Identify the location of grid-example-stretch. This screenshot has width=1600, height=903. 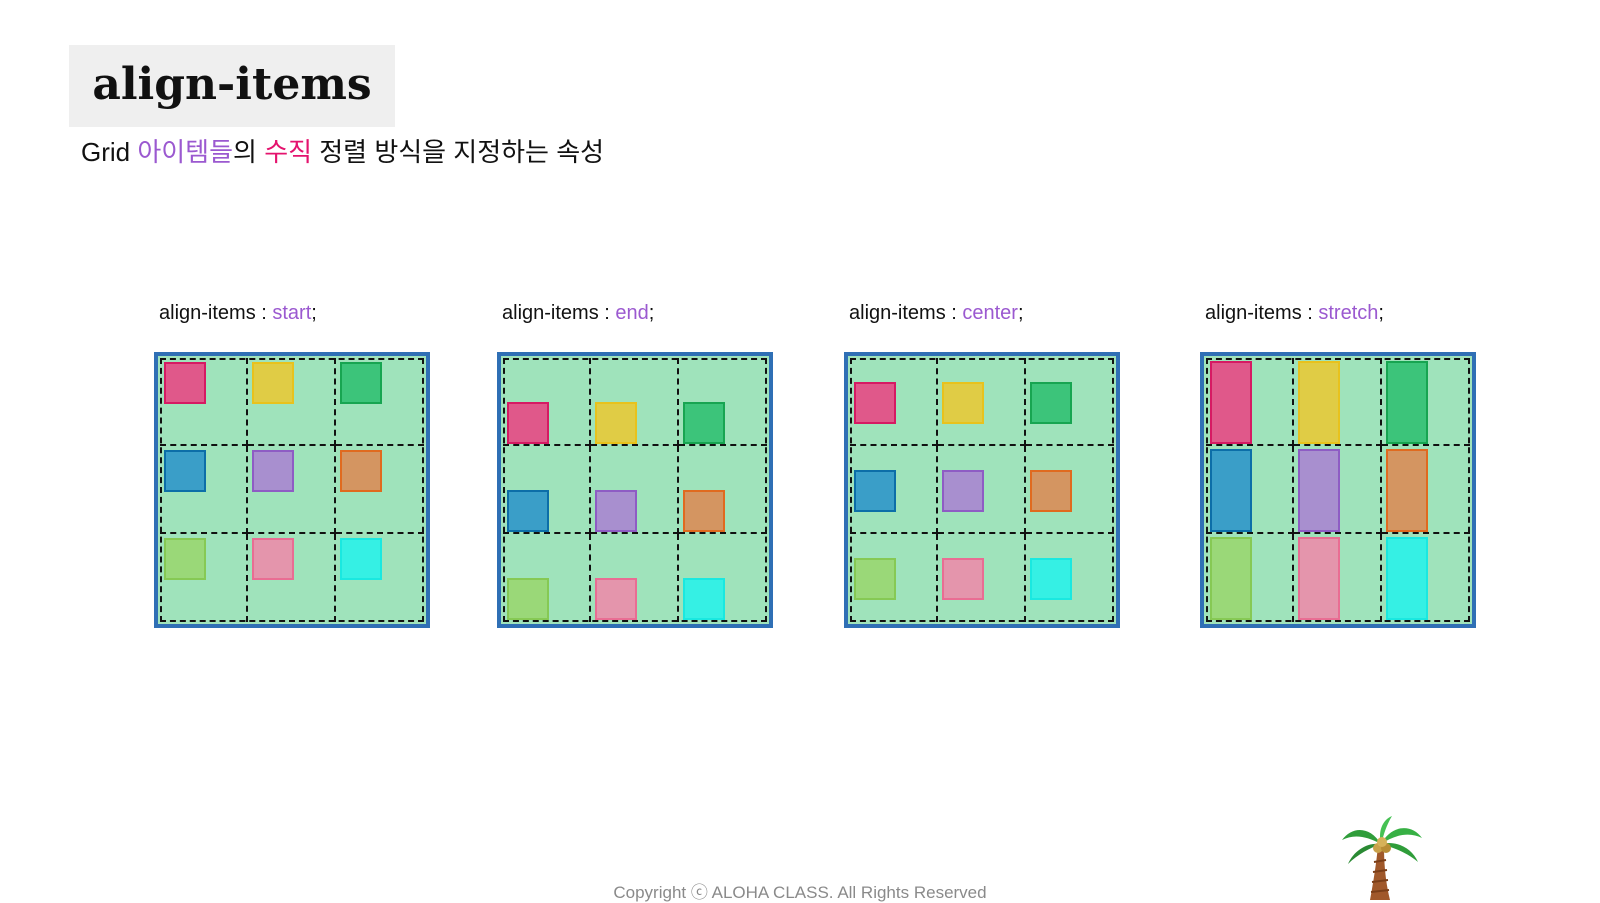
(1338, 490).